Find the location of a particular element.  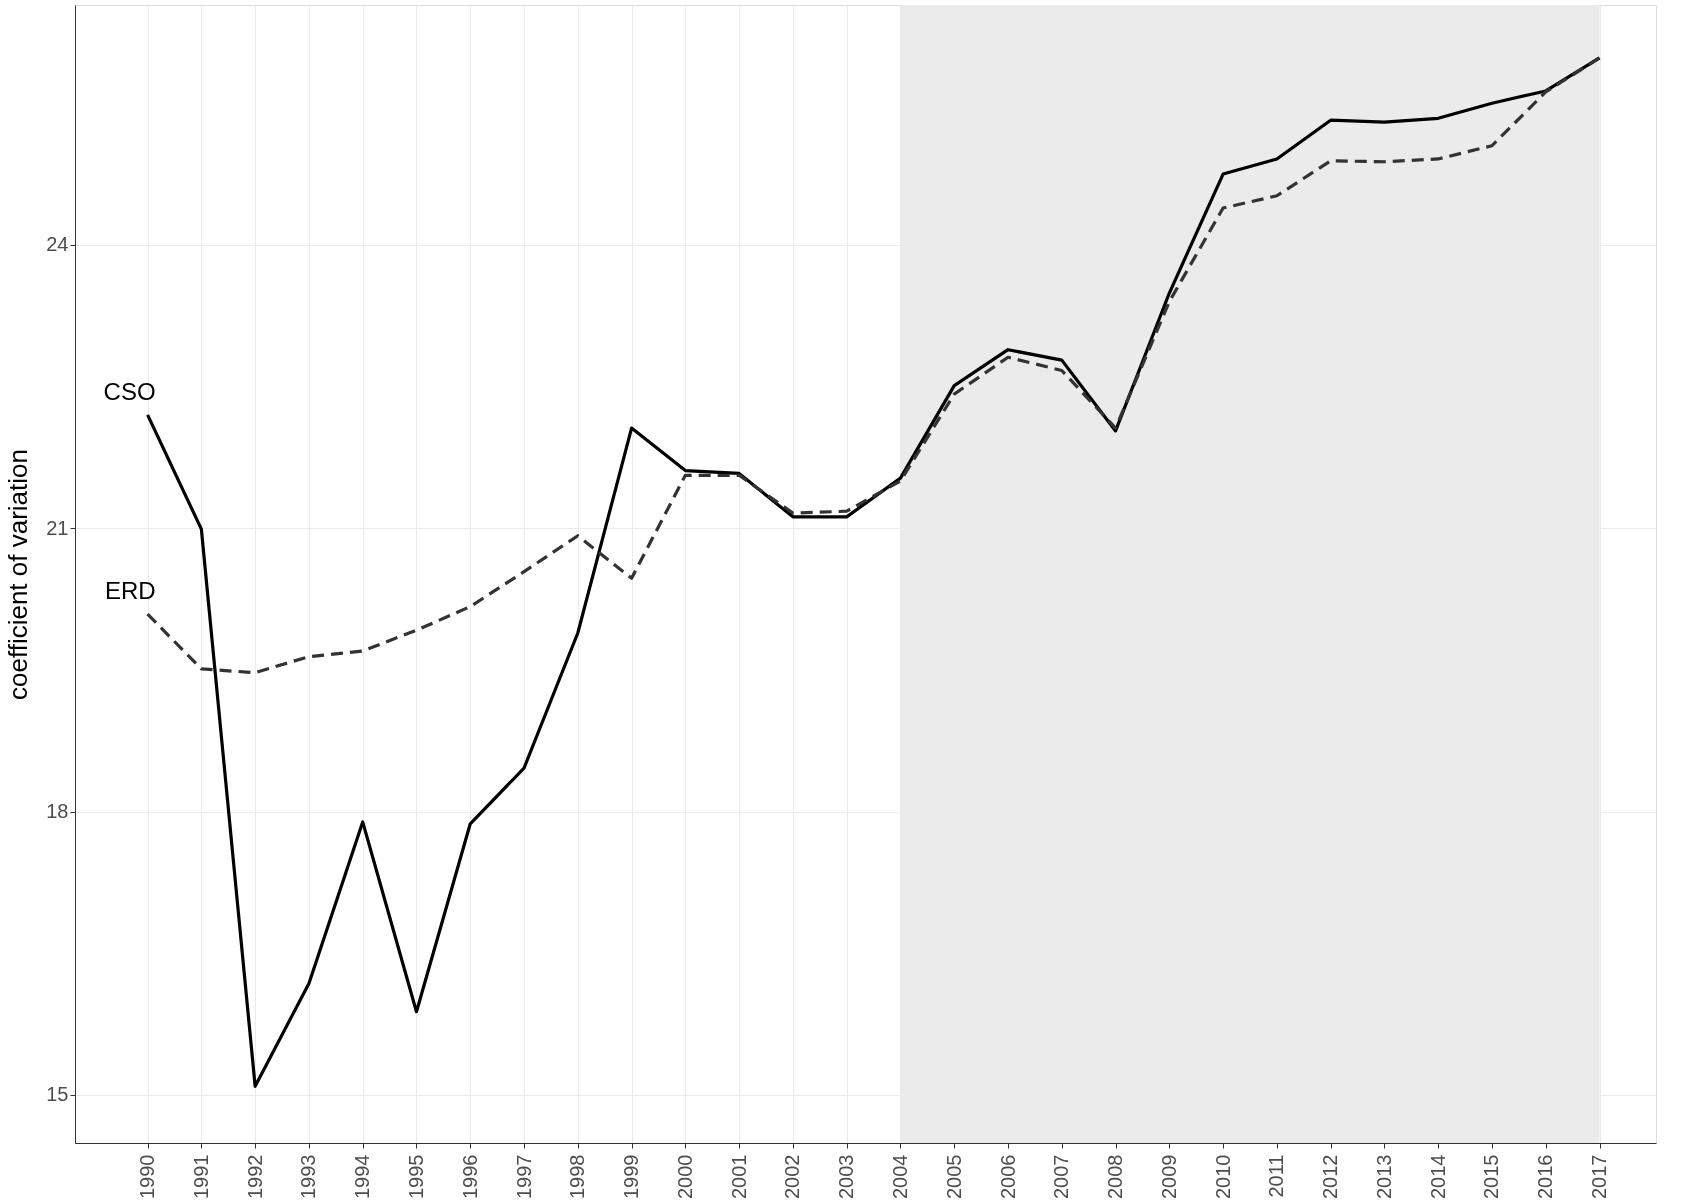

x-tick-label: 2002 is located at coordinates (792, 1176).